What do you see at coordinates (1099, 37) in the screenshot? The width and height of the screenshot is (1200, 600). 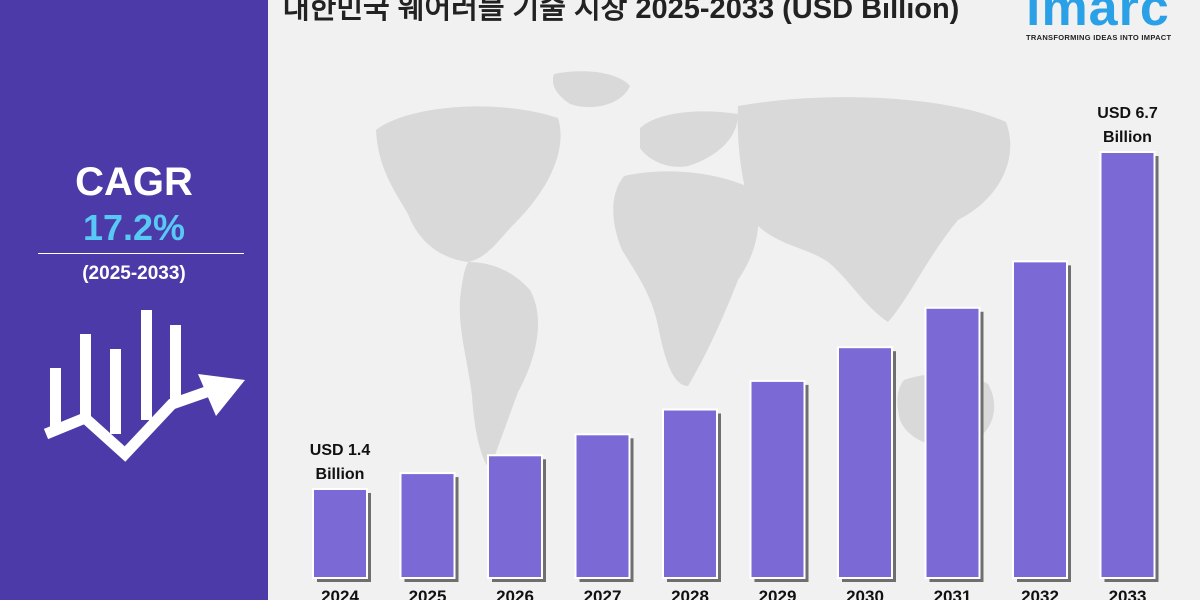 I see `logo-tagline: TRANSFORMING IDEAS INTO IMPACT` at bounding box center [1099, 37].